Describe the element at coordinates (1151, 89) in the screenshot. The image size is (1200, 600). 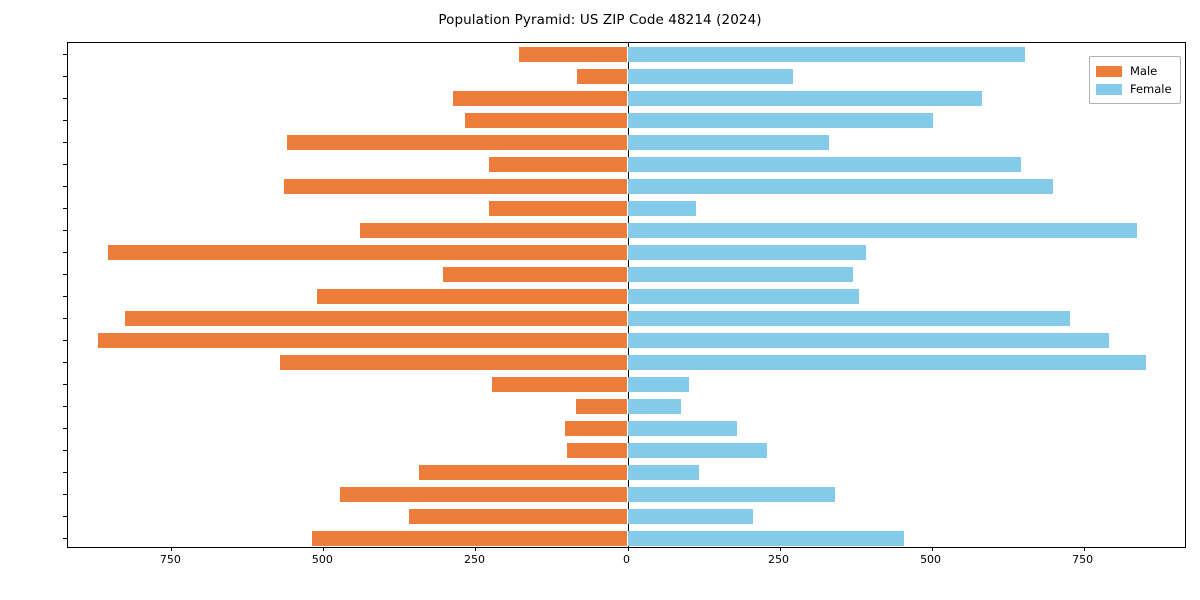
I see `legend-label-female: Female` at that location.